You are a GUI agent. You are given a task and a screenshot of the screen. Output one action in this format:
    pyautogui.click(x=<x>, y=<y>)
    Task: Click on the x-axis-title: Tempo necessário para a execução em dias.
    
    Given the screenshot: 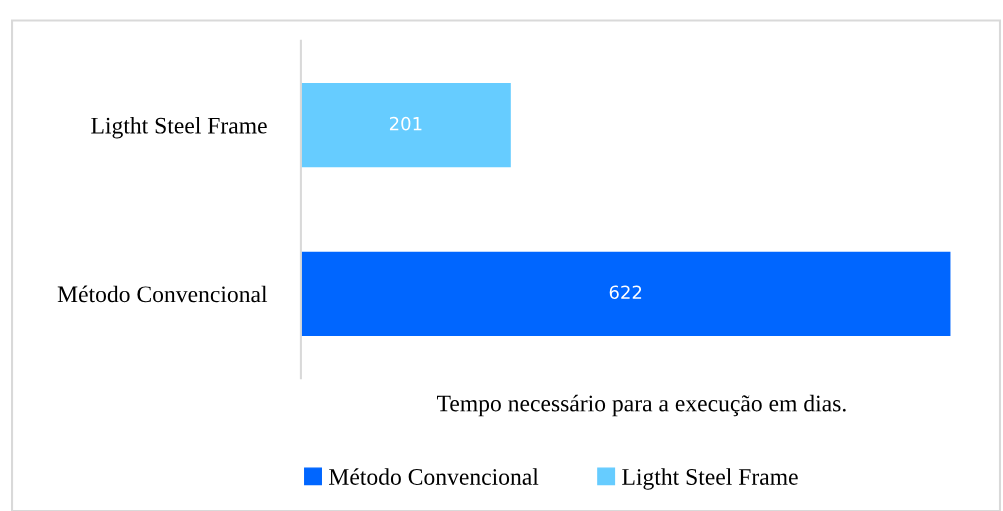 What is the action you would take?
    pyautogui.click(x=641, y=405)
    